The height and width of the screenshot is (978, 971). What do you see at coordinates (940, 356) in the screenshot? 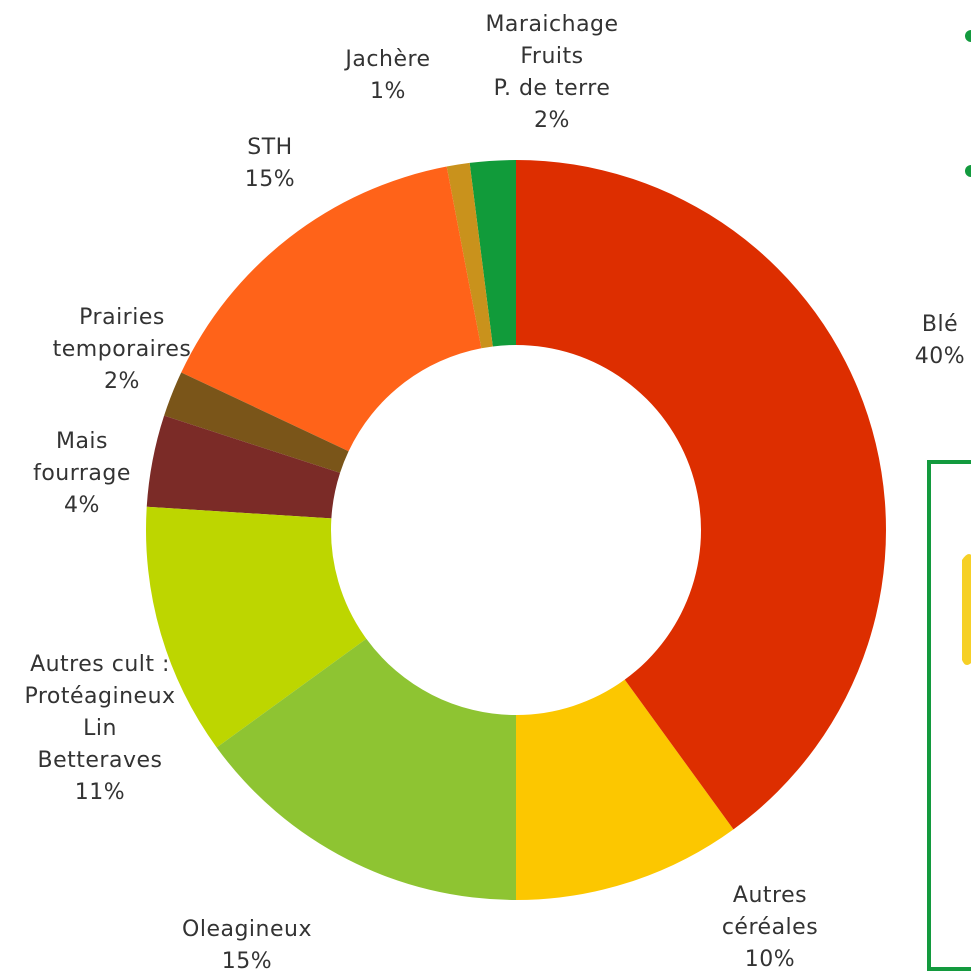
I see `slice-value-label: 40%` at bounding box center [940, 356].